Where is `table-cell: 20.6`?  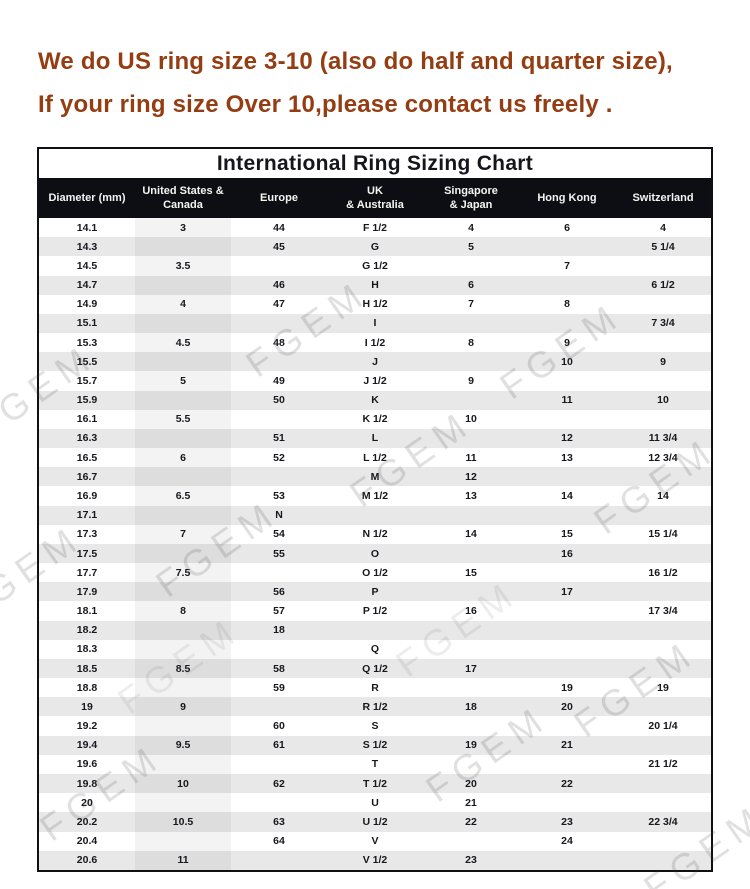 table-cell: 20.6 is located at coordinates (87, 860).